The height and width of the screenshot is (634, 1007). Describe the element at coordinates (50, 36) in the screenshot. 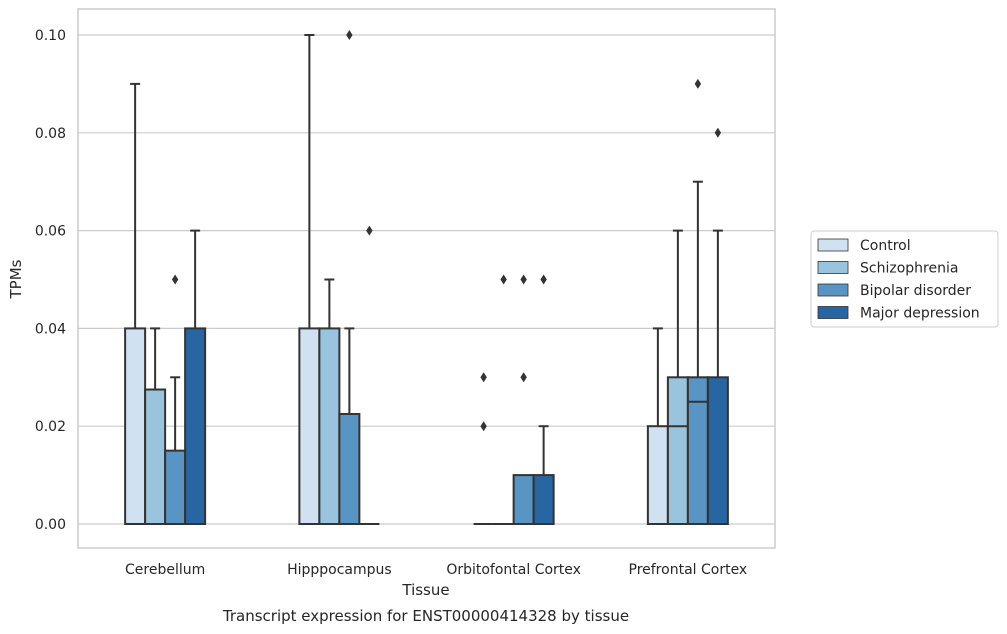

I see `y-tick-label: 0.10` at that location.